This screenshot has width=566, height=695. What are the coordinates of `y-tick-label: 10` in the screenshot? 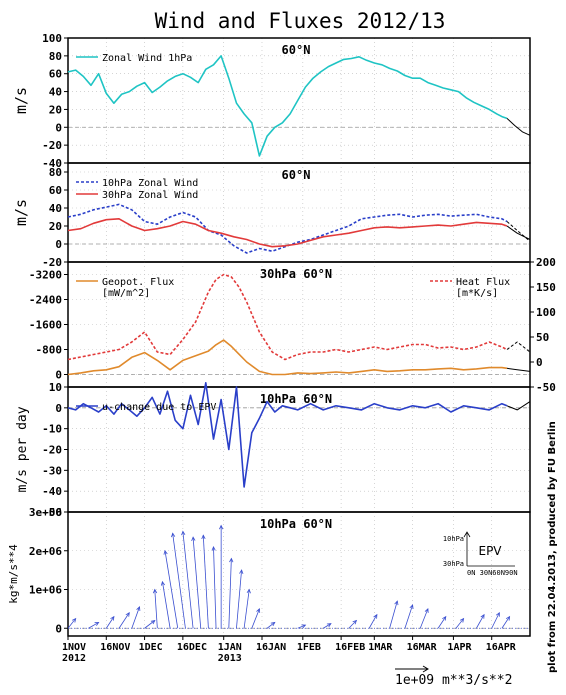 It's located at (55, 387).